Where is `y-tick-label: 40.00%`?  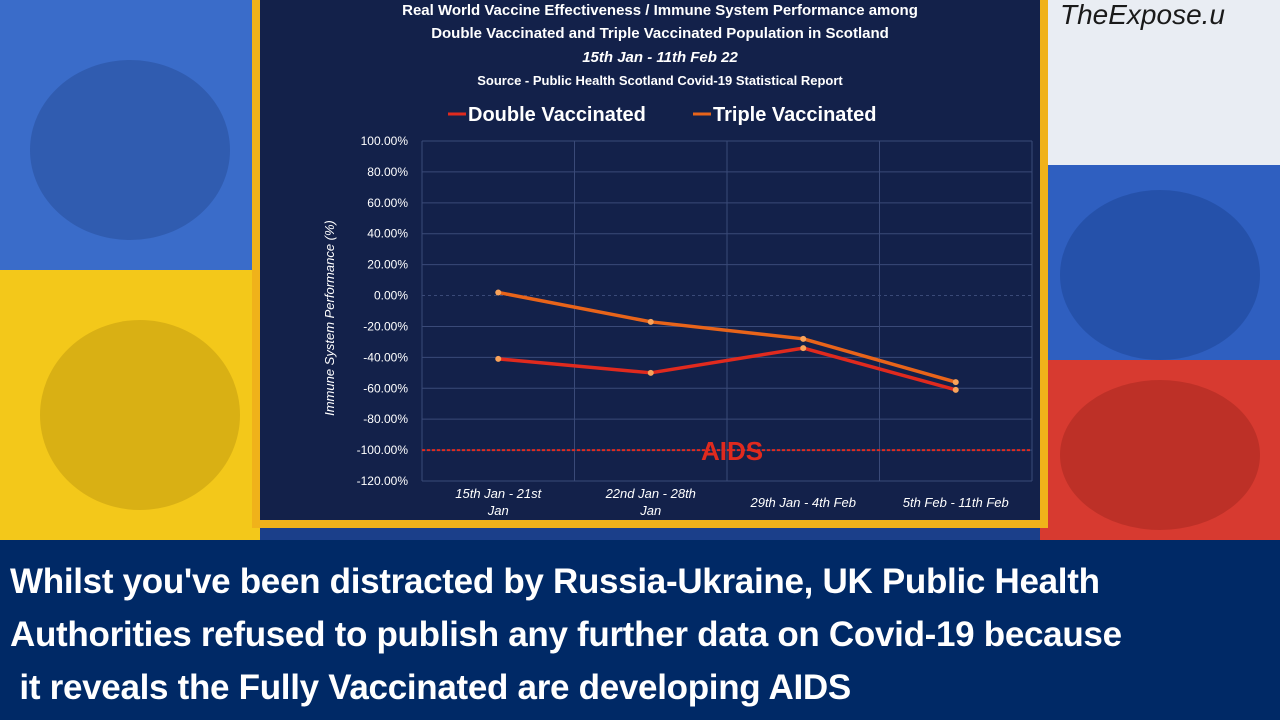
y-tick-label: 40.00% is located at coordinates (387, 234).